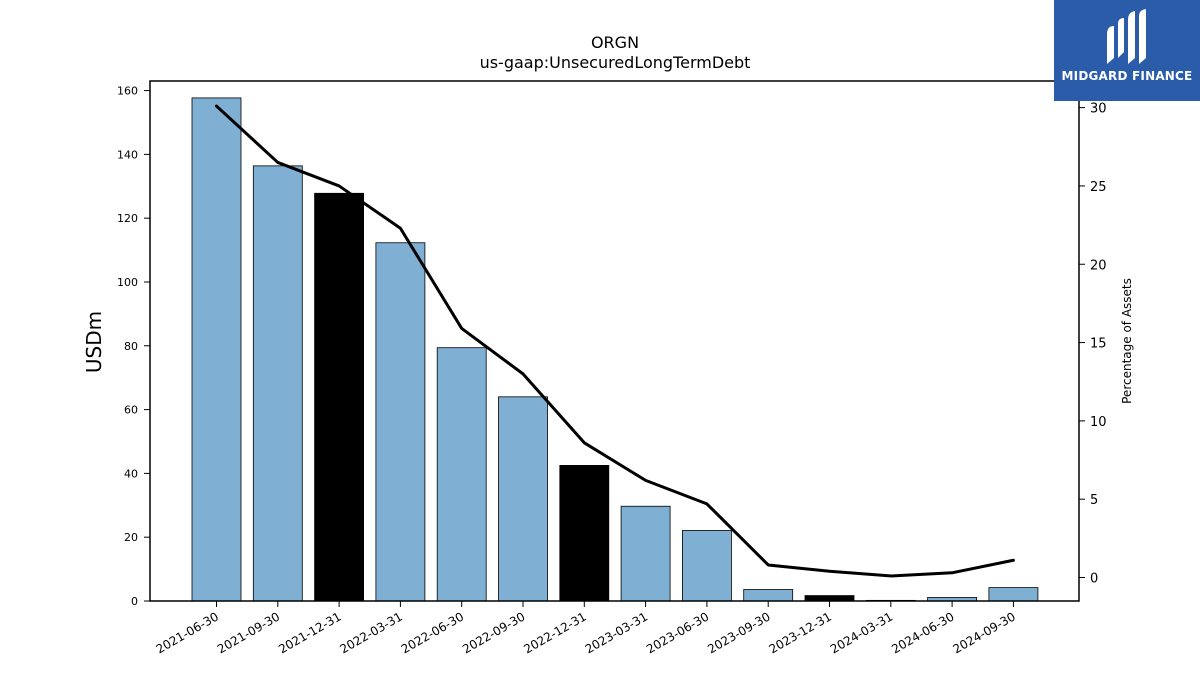  I want to click on y-tick-label: 0, so click(134, 601).